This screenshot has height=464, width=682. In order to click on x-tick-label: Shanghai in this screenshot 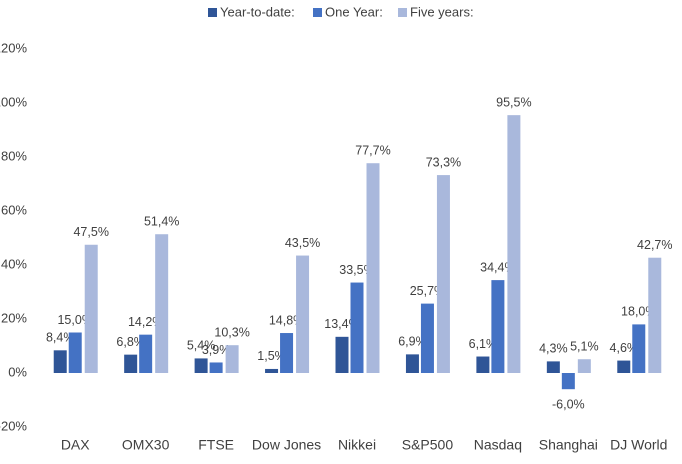, I will do `click(568, 445)`.